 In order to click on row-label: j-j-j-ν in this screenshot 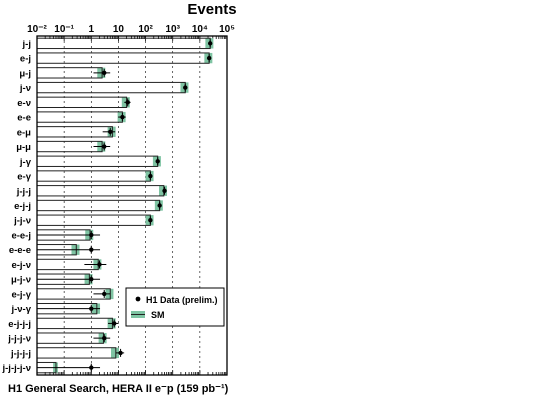, I will do `click(19, 339)`.